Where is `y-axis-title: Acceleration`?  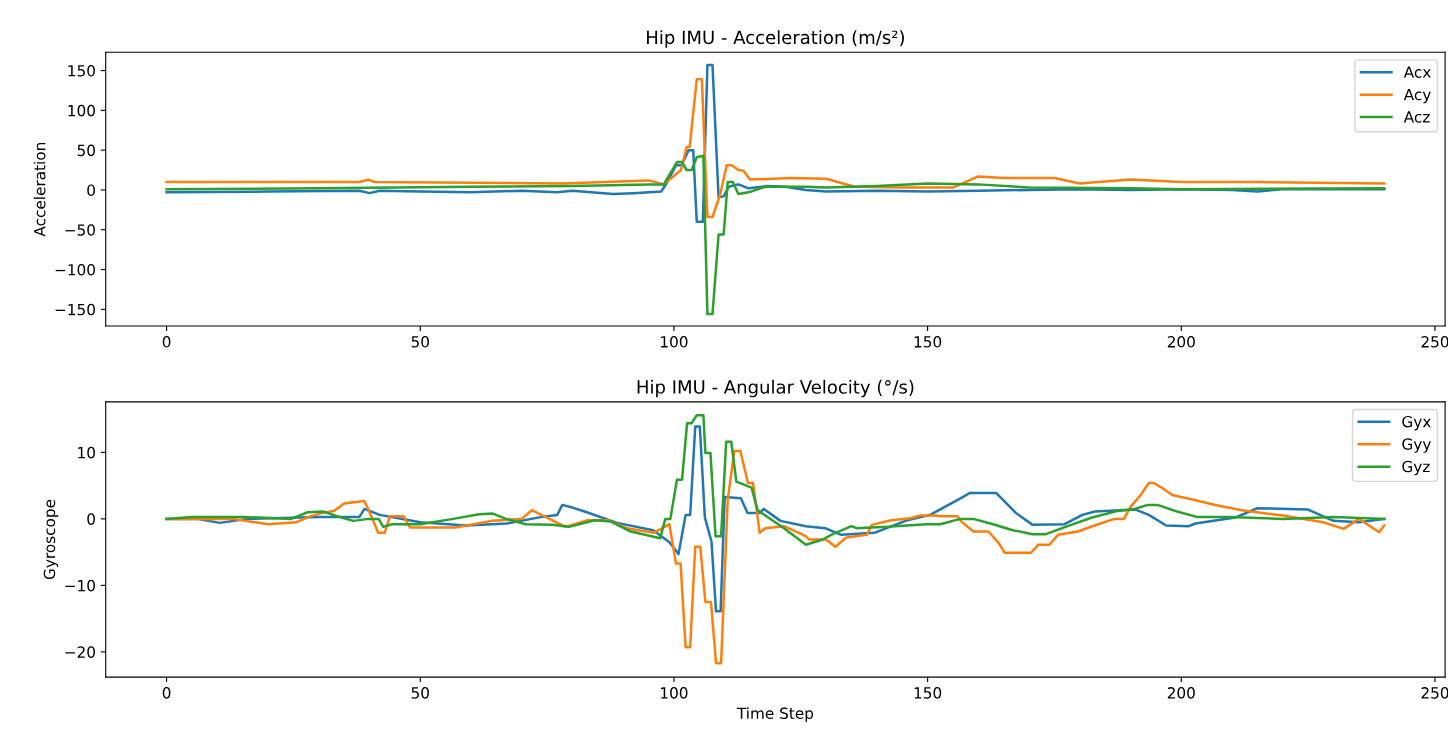
y-axis-title: Acceleration is located at coordinates (39, 189).